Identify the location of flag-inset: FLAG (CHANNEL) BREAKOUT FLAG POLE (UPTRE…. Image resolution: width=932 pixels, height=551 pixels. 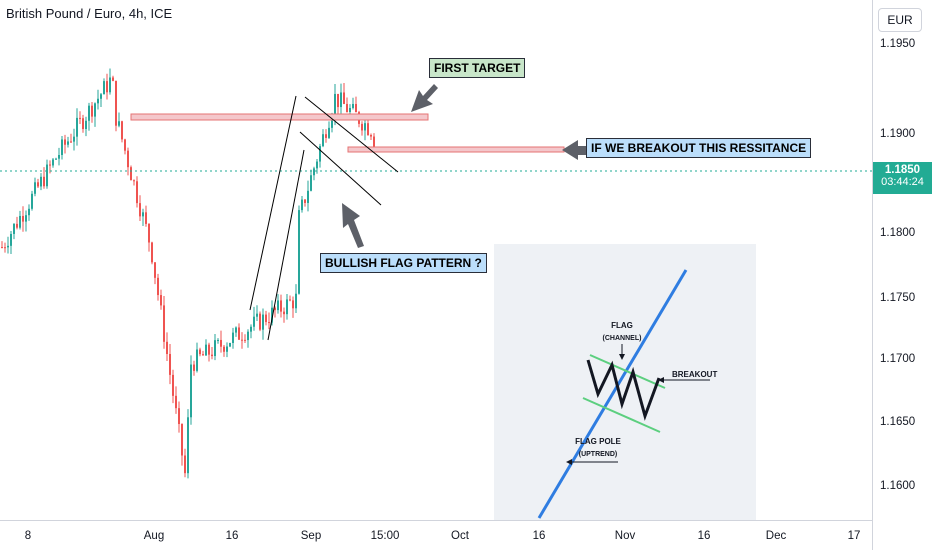
(625, 382).